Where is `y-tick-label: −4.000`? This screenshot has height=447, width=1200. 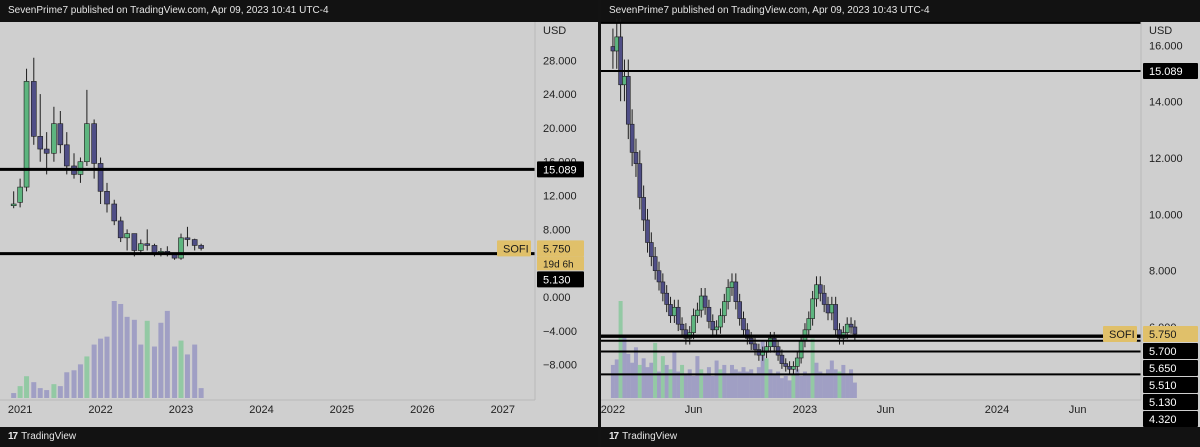
y-tick-label: −4.000 is located at coordinates (560, 332).